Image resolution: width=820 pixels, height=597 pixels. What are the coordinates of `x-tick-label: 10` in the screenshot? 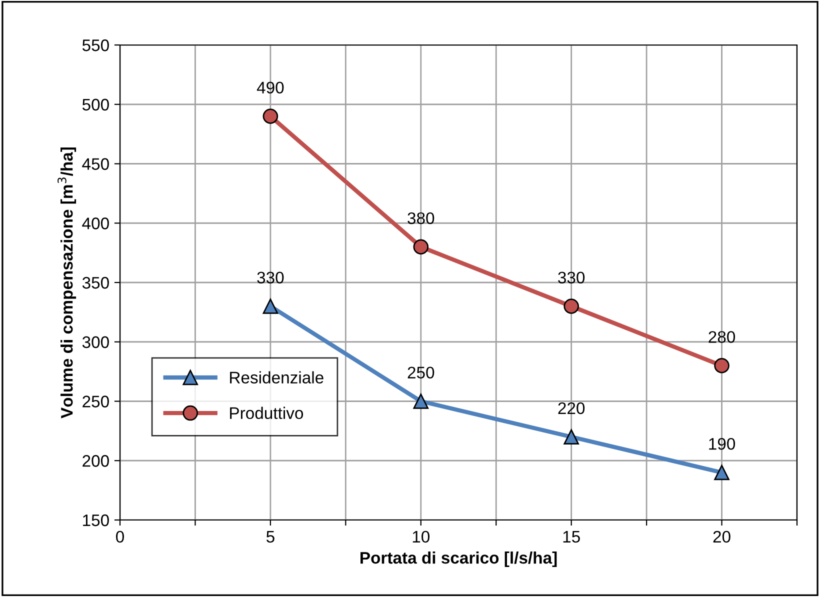 It's located at (421, 536).